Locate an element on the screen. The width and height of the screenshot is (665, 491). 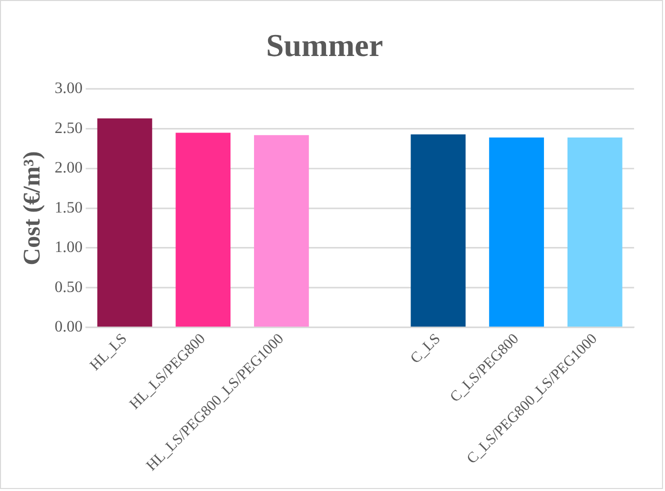
y-tick-label: 2.00 is located at coordinates (68, 168).